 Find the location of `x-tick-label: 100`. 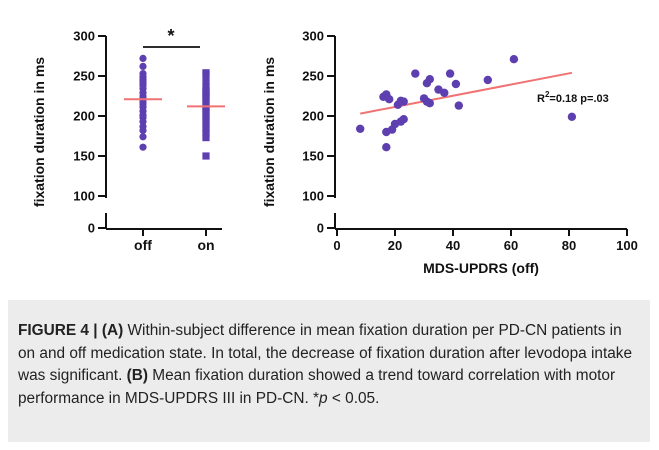

x-tick-label: 100 is located at coordinates (627, 245).